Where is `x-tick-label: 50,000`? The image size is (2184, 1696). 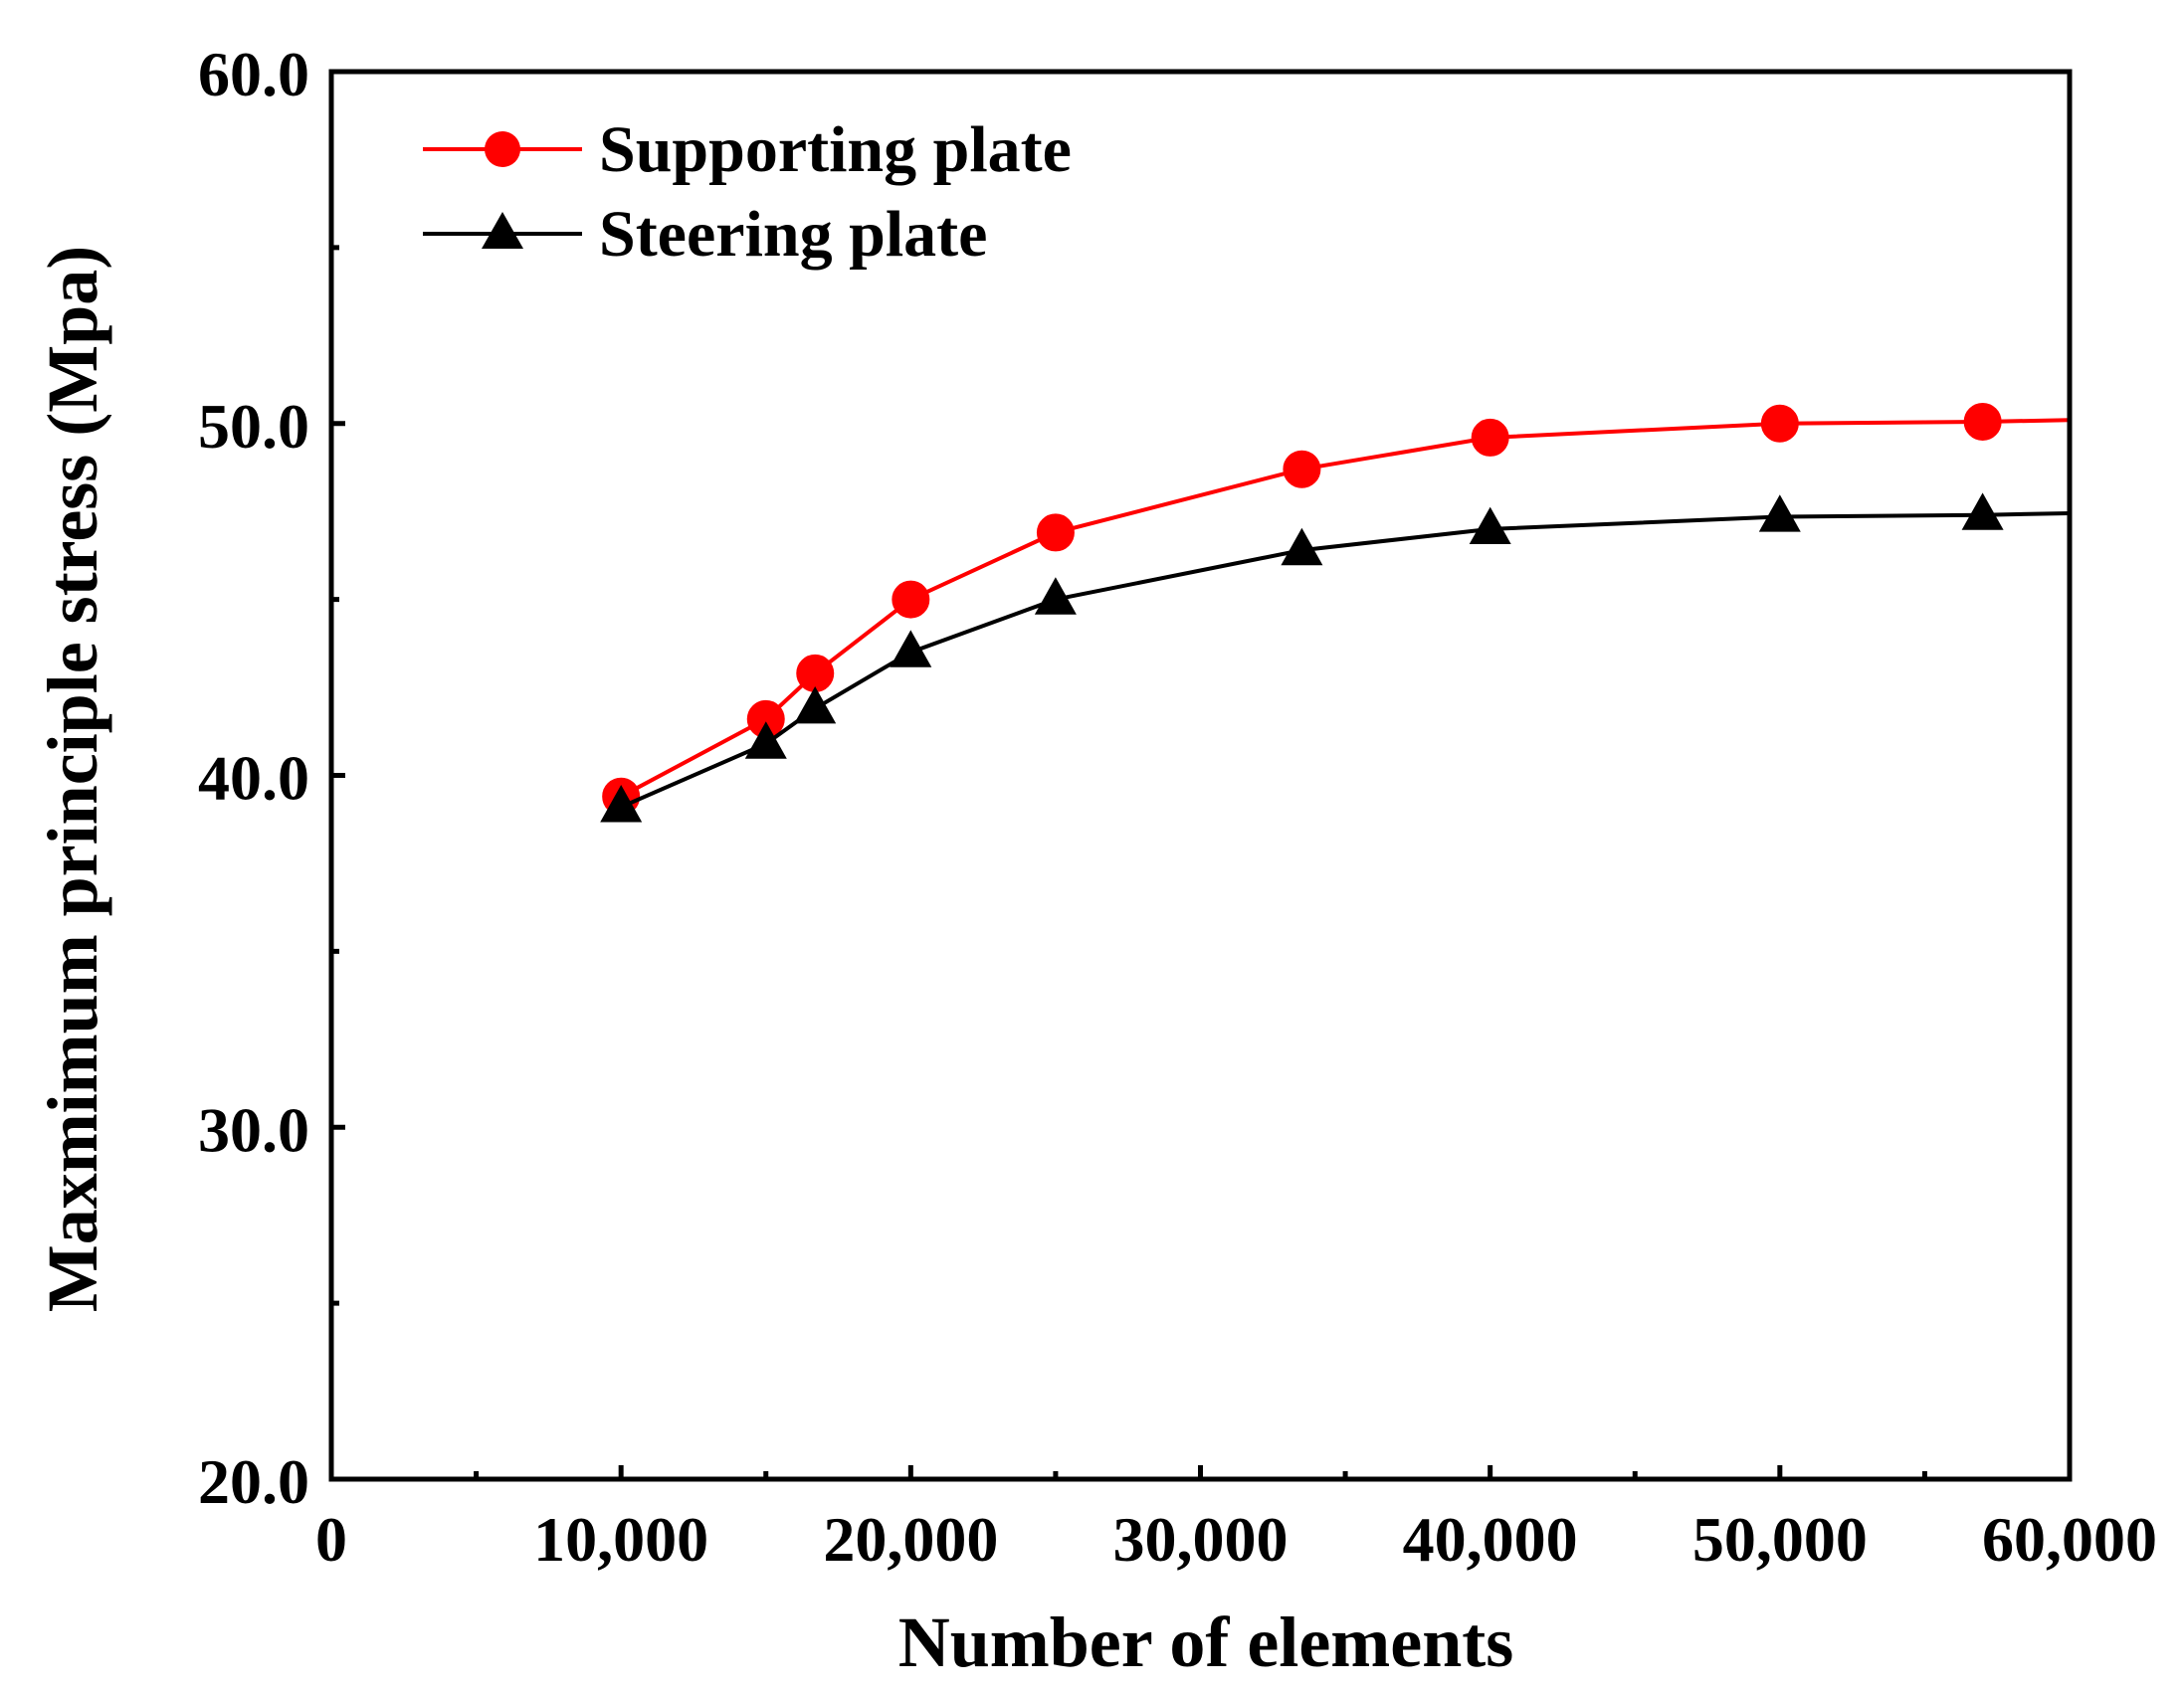
x-tick-label: 50,000 is located at coordinates (1780, 1540).